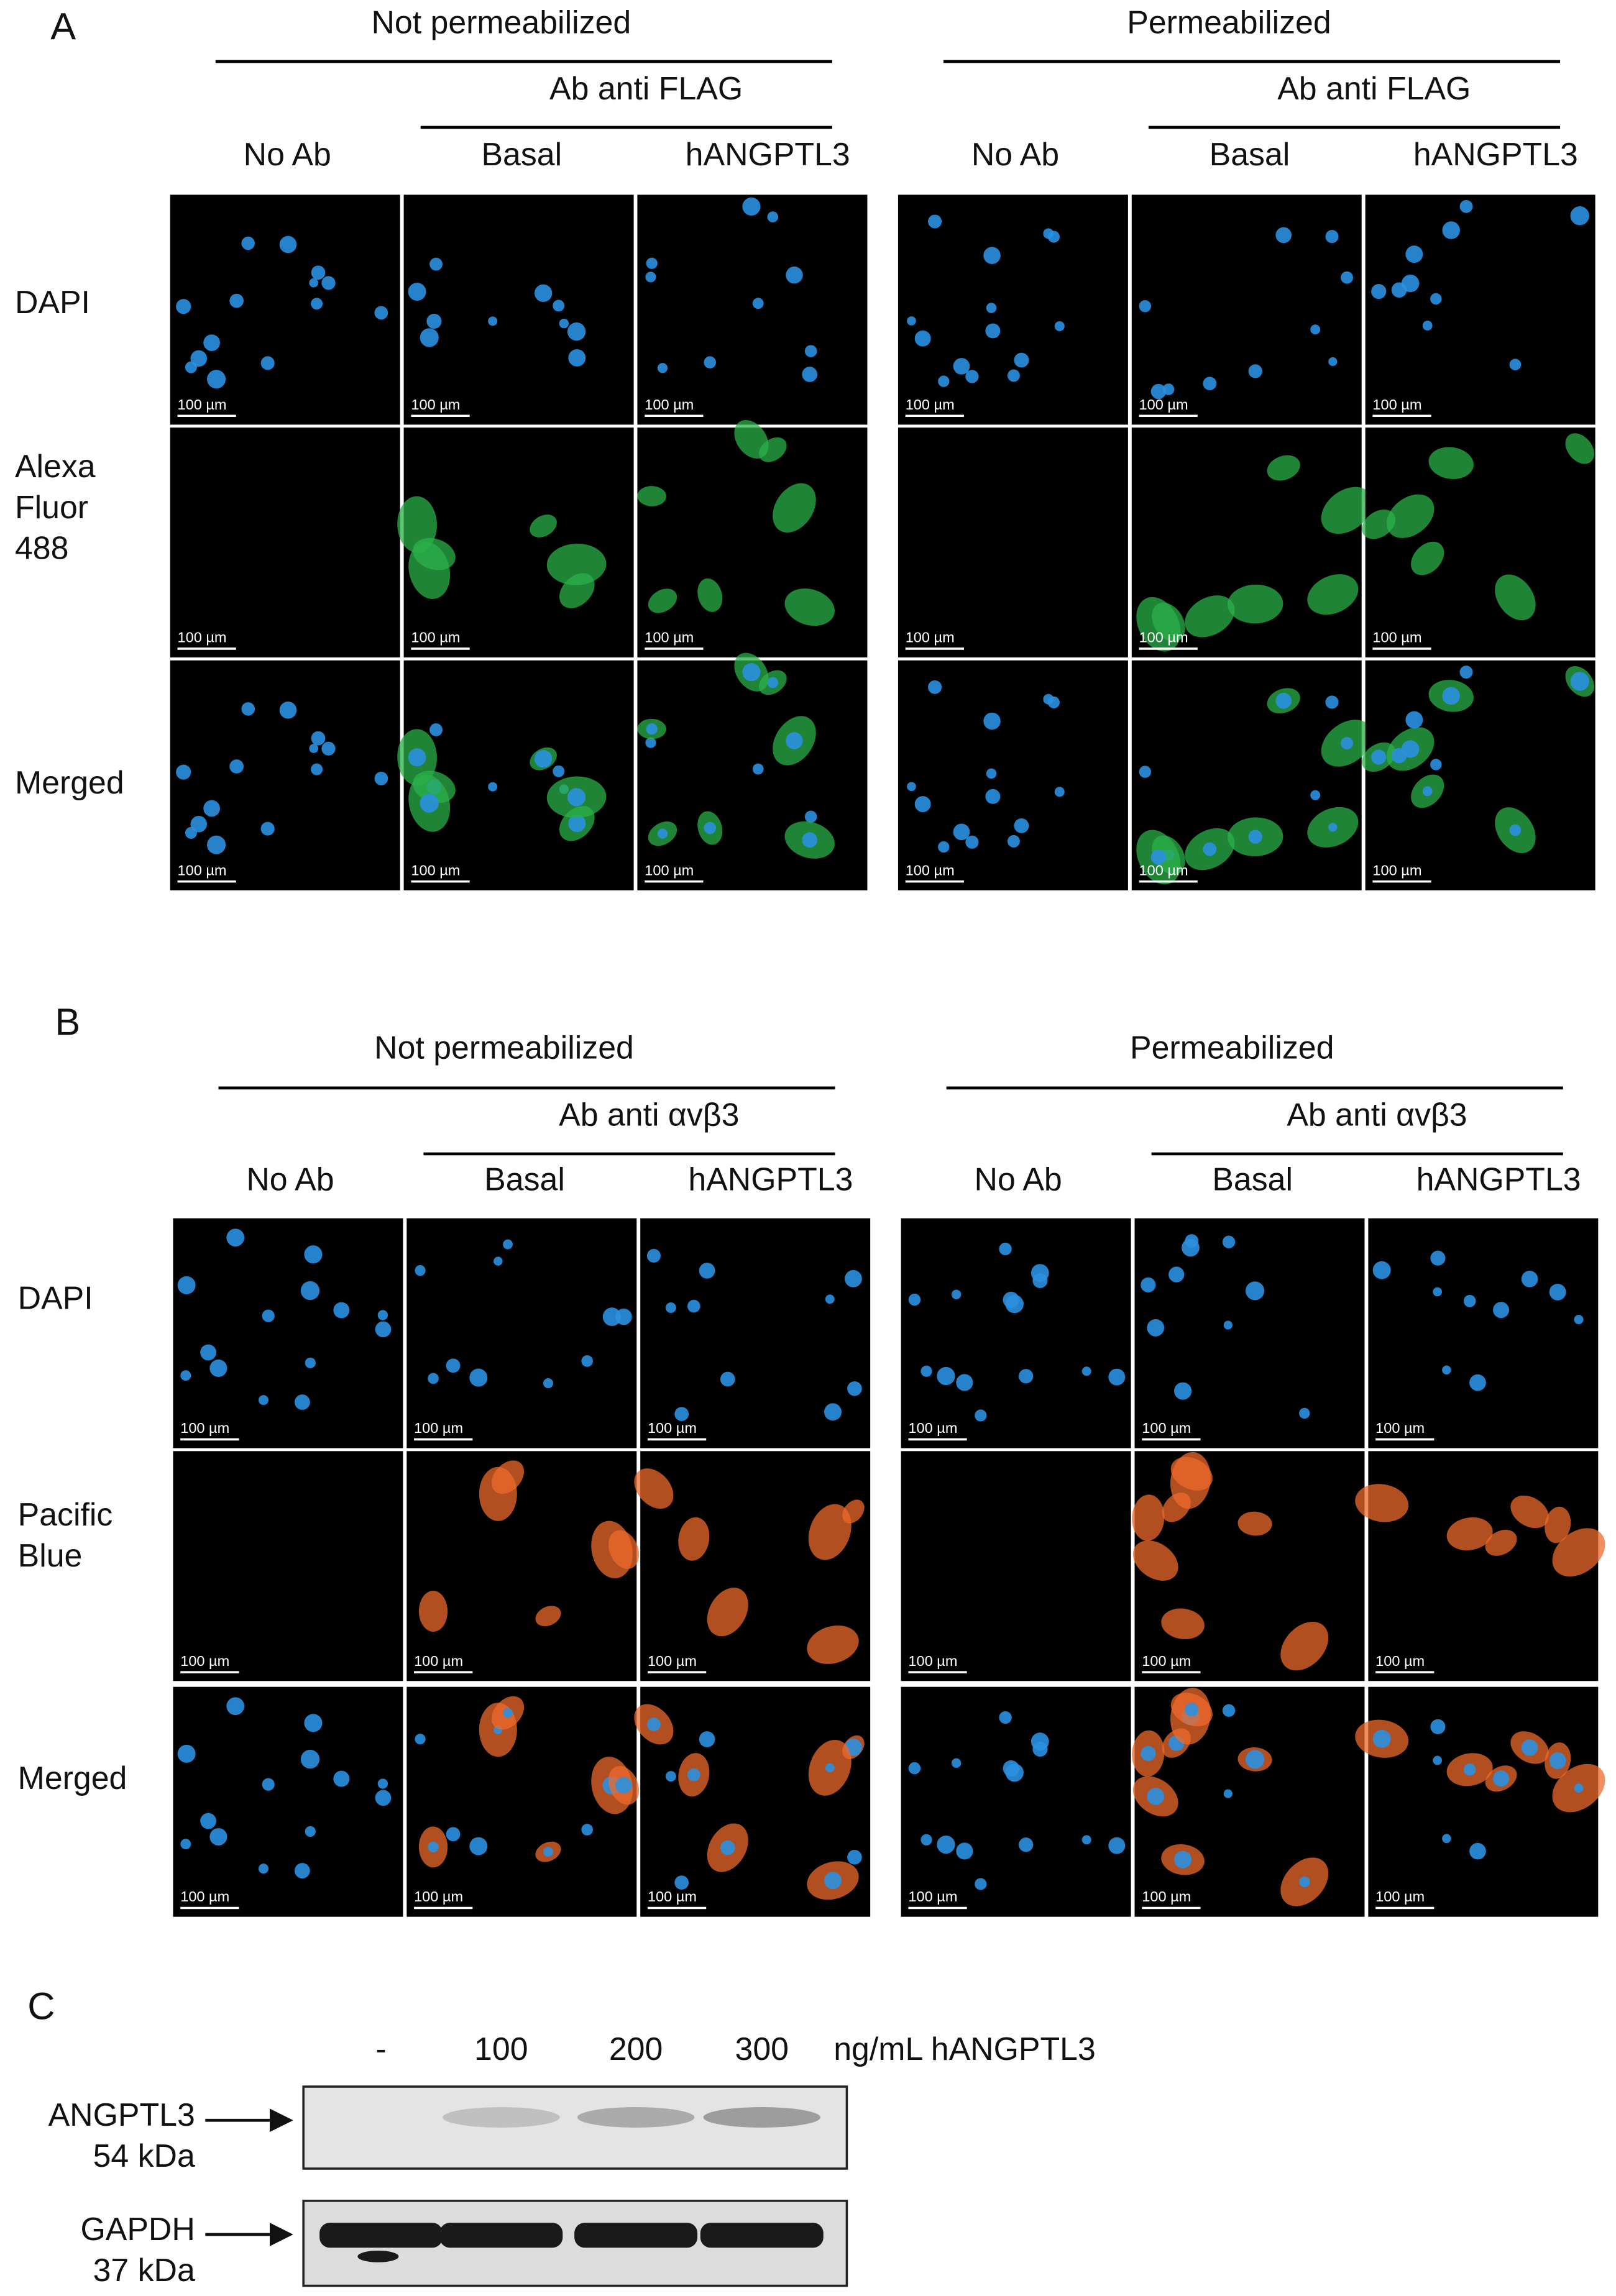  Describe the element at coordinates (575, 2127) in the screenshot. I see `blot-strip` at that location.